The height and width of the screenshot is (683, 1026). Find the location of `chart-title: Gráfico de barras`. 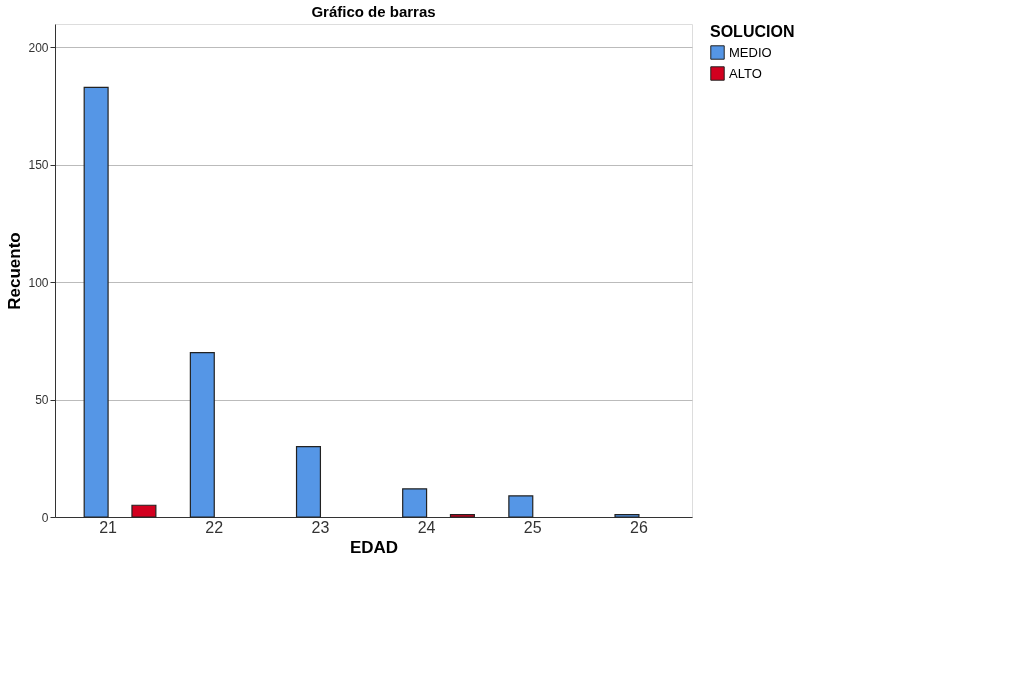

chart-title: Gráfico de barras is located at coordinates (373, 11).